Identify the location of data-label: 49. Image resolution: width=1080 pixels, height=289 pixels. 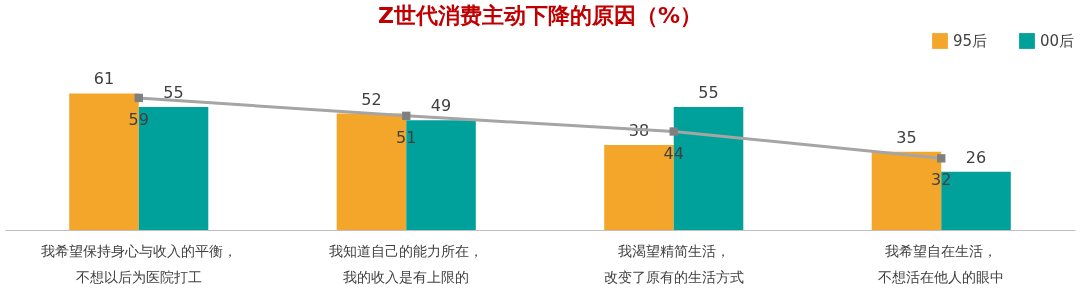
(441, 106).